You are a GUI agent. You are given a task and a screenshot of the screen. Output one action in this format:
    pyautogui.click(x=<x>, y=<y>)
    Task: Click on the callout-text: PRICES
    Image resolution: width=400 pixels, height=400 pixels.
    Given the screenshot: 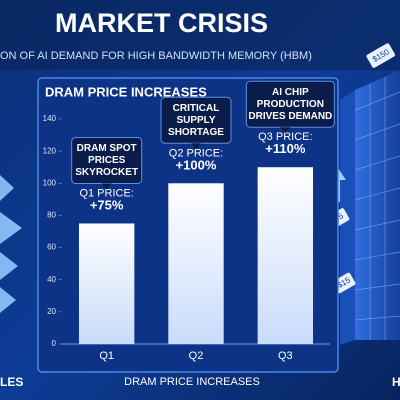 What is the action you would take?
    pyautogui.click(x=107, y=160)
    